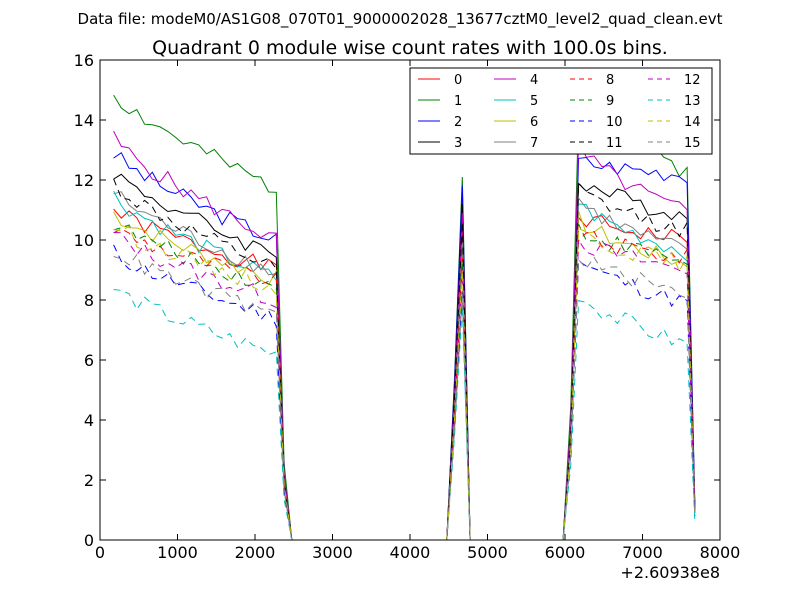 The width and height of the screenshot is (800, 600). Describe the element at coordinates (100, 552) in the screenshot. I see `x-tick-label: 0` at that location.